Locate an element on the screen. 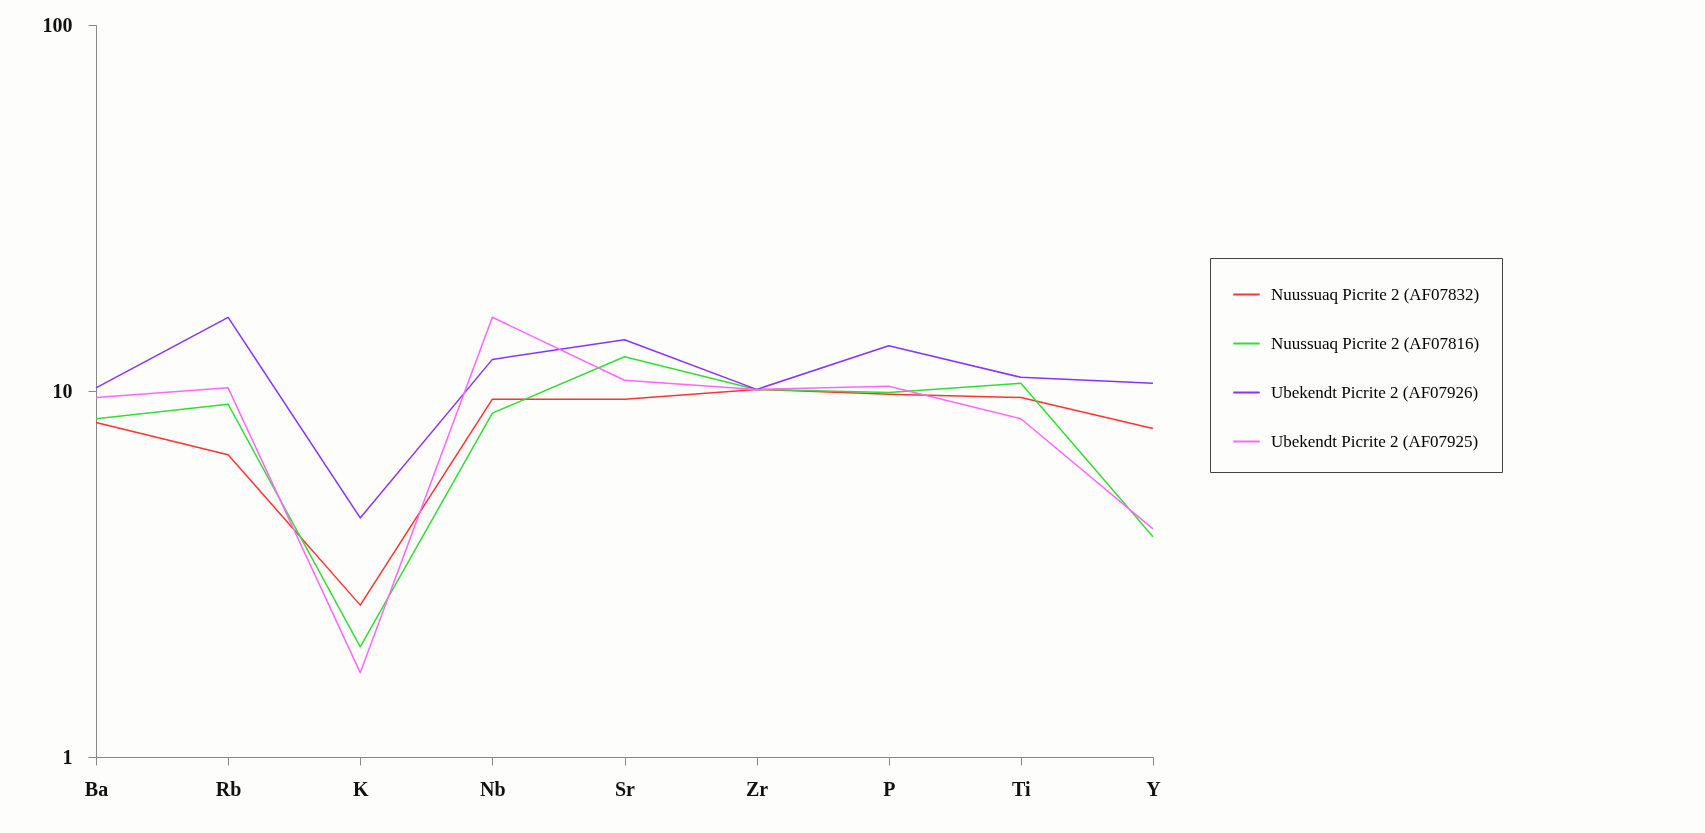 The image size is (1705, 833). x-tick-label: Y is located at coordinates (1154, 788).